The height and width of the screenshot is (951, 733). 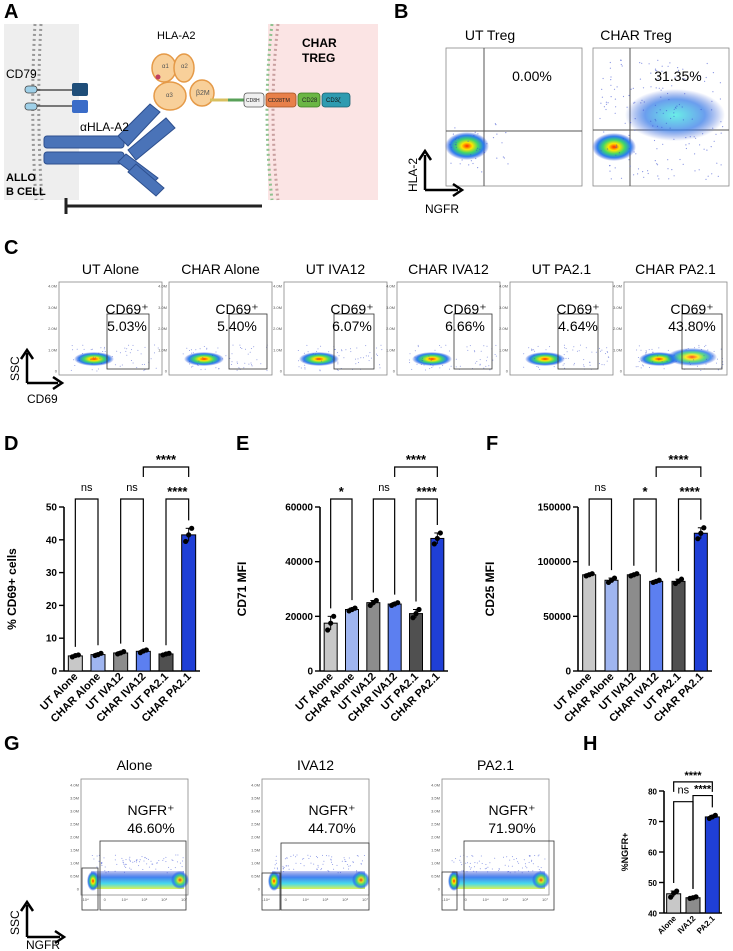 I want to click on c-y-tick: 0, so click(x=621, y=371).